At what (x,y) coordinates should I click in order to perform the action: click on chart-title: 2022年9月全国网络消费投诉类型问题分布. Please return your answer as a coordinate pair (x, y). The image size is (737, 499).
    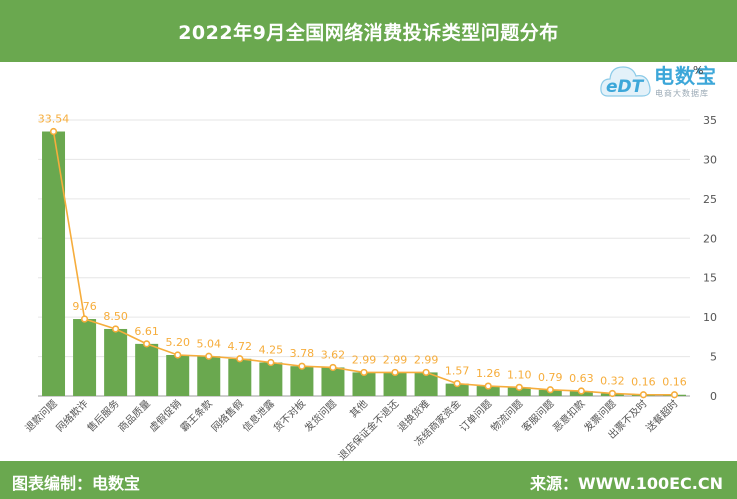
    Looking at the image, I should click on (368, 32).